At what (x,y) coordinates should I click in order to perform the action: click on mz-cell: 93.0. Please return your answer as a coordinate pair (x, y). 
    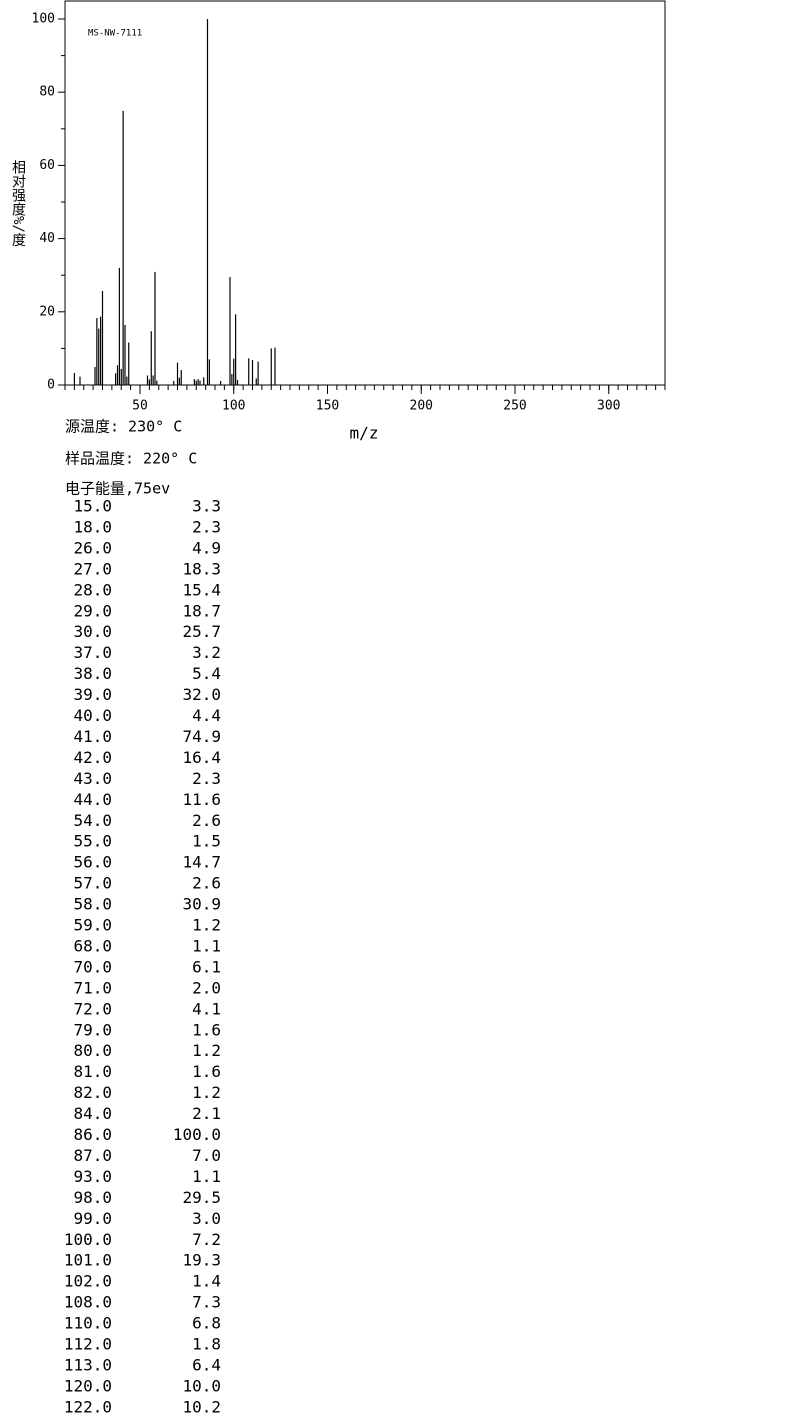
    Looking at the image, I should click on (92, 1176).